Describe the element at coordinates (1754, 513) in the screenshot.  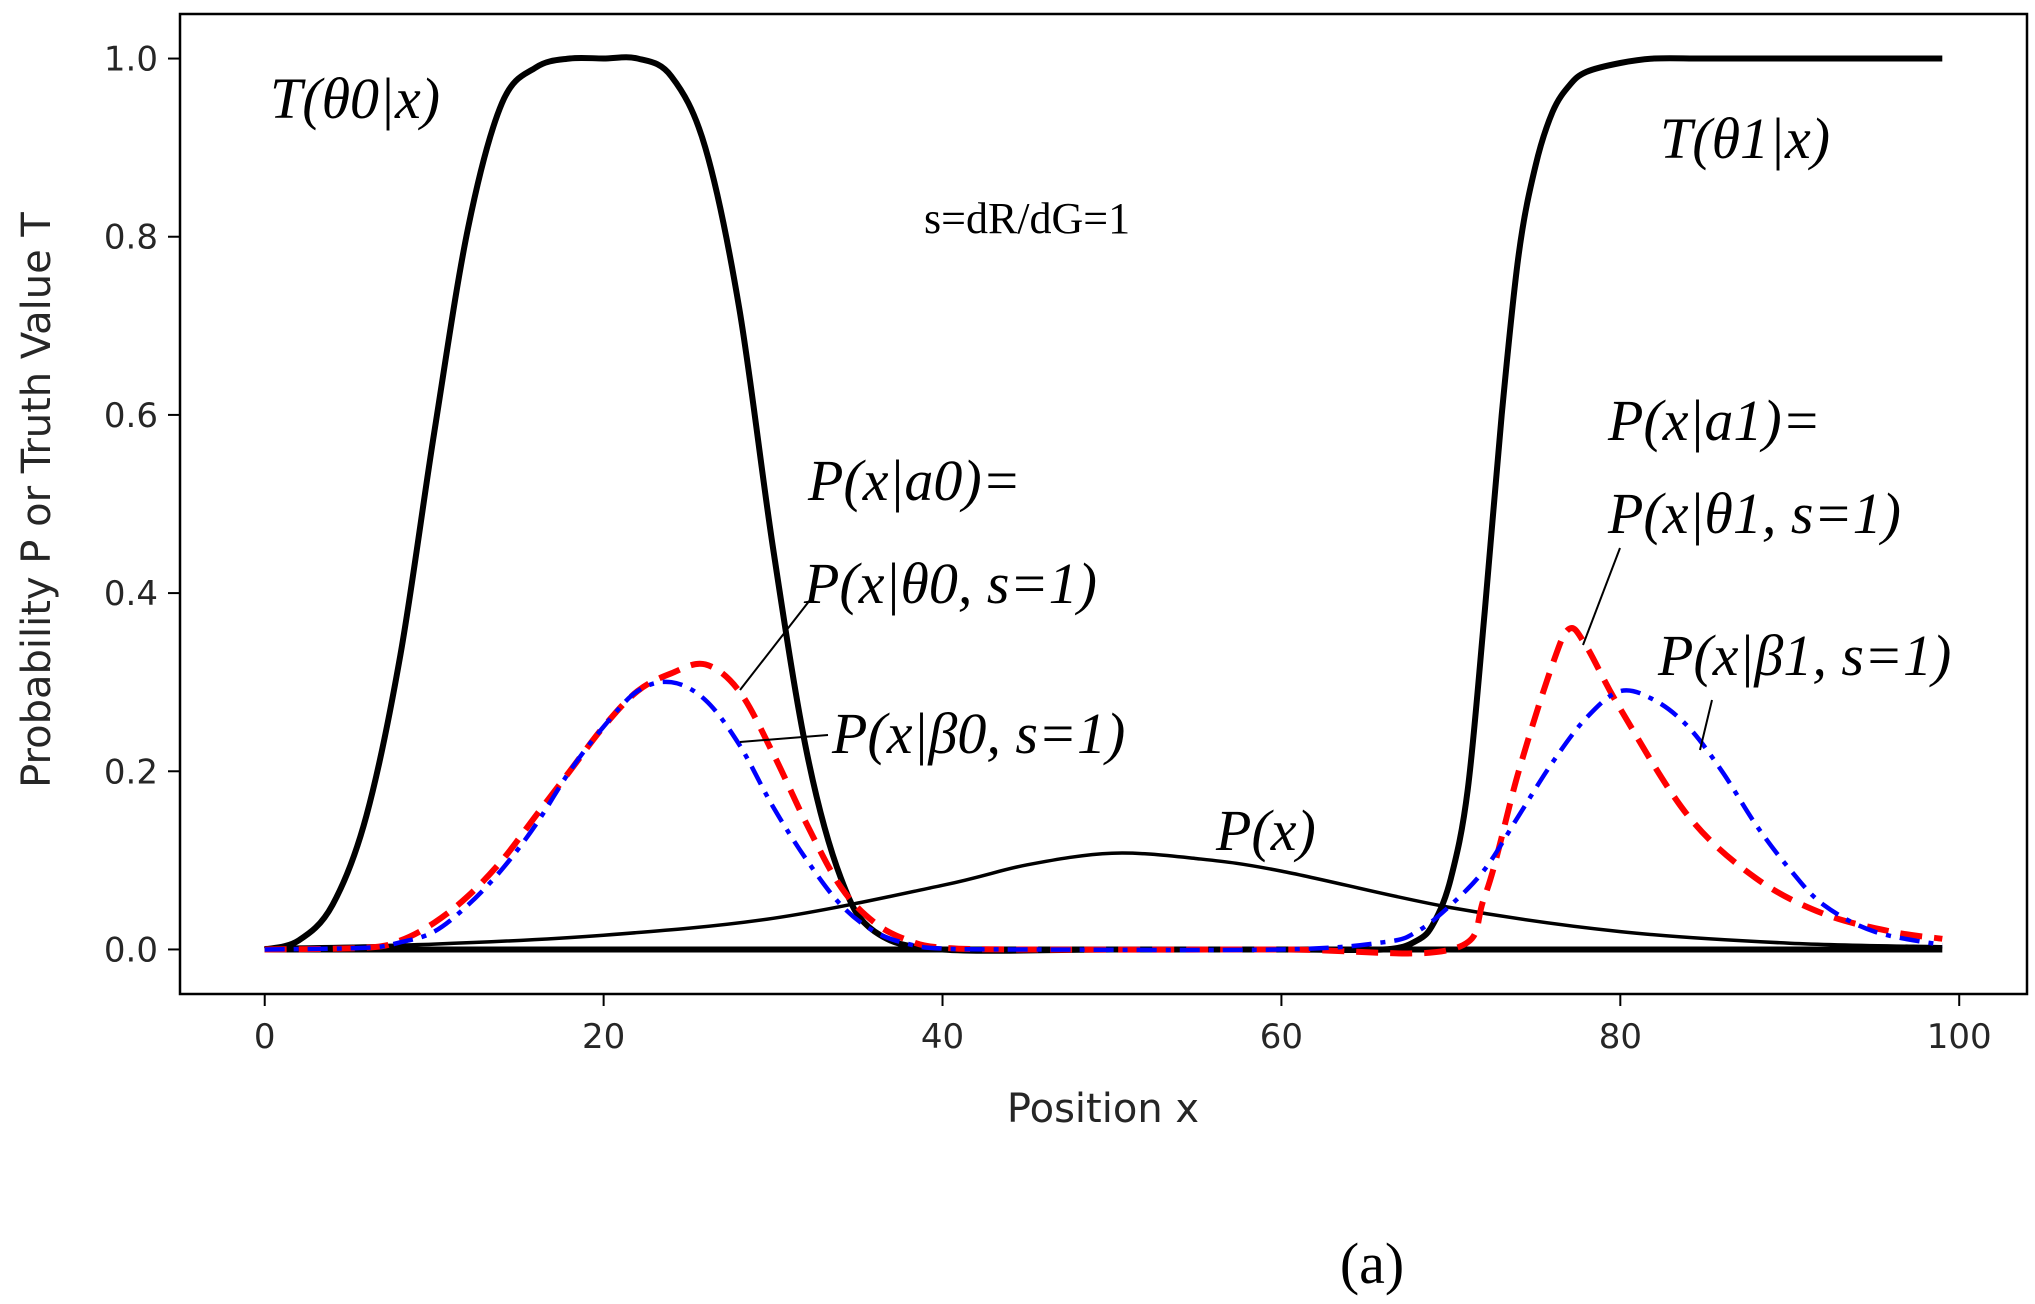
I see `annot-P-theta1: P(x|θ1, s=1)` at that location.